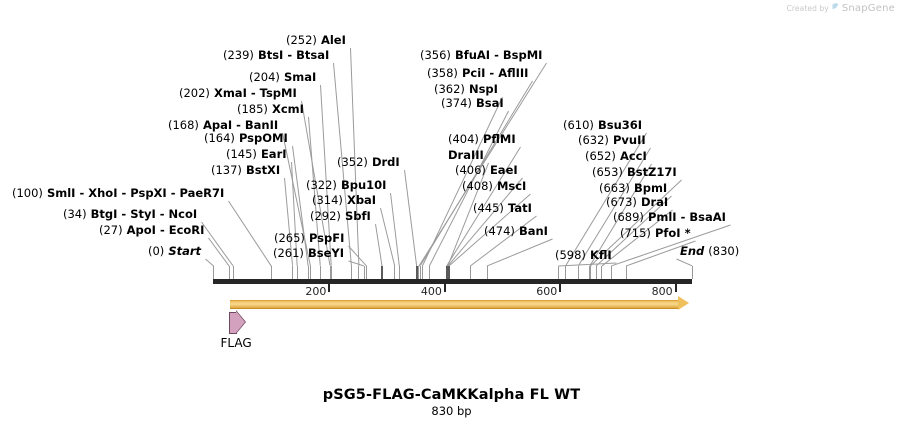 The height and width of the screenshot is (426, 903). What do you see at coordinates (256, 154) in the screenshot?
I see `enzyme-label-eari: (145) EarI` at bounding box center [256, 154].